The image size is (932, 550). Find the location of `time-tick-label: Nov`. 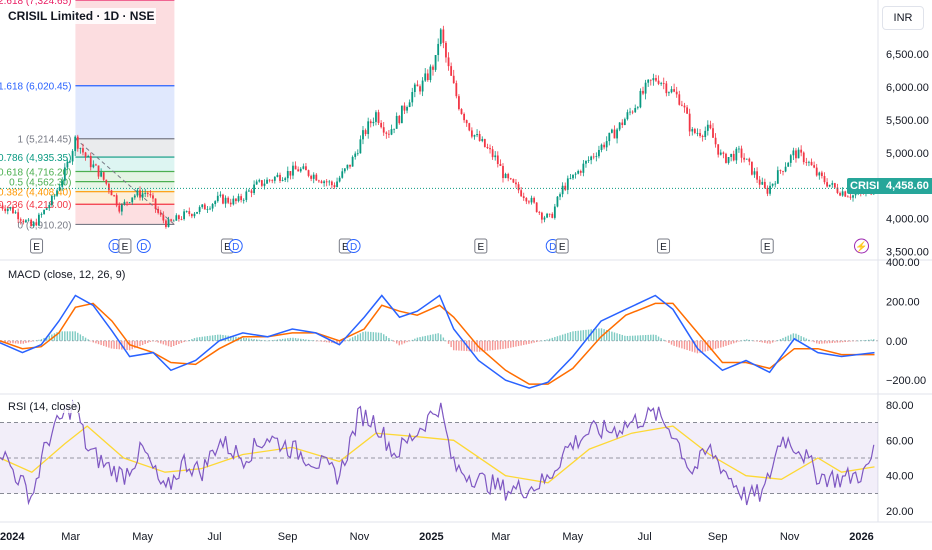

time-tick-label: Nov is located at coordinates (790, 537).